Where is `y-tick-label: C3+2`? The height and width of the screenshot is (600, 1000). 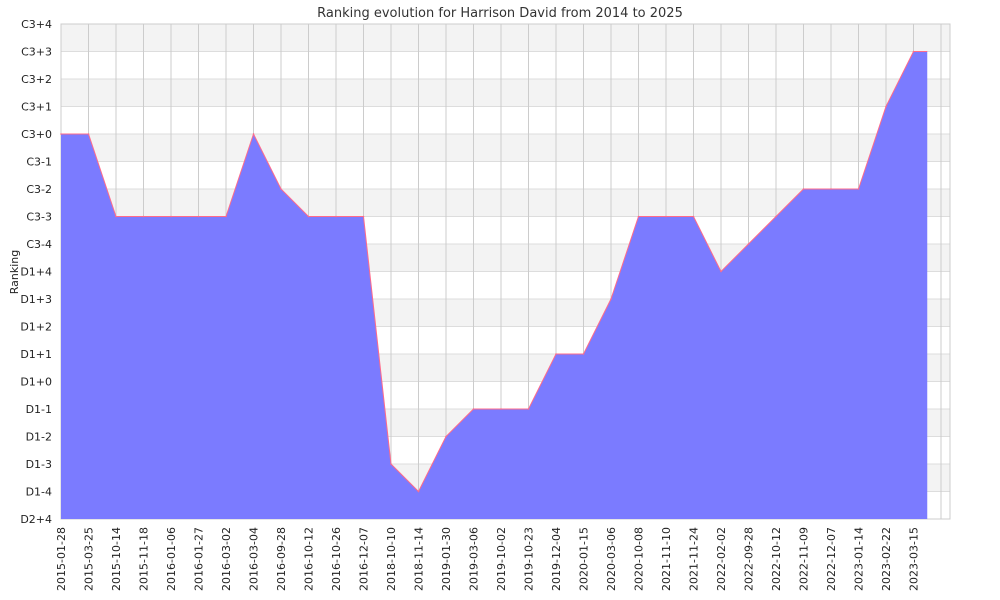 y-tick-label: C3+2 is located at coordinates (36, 79).